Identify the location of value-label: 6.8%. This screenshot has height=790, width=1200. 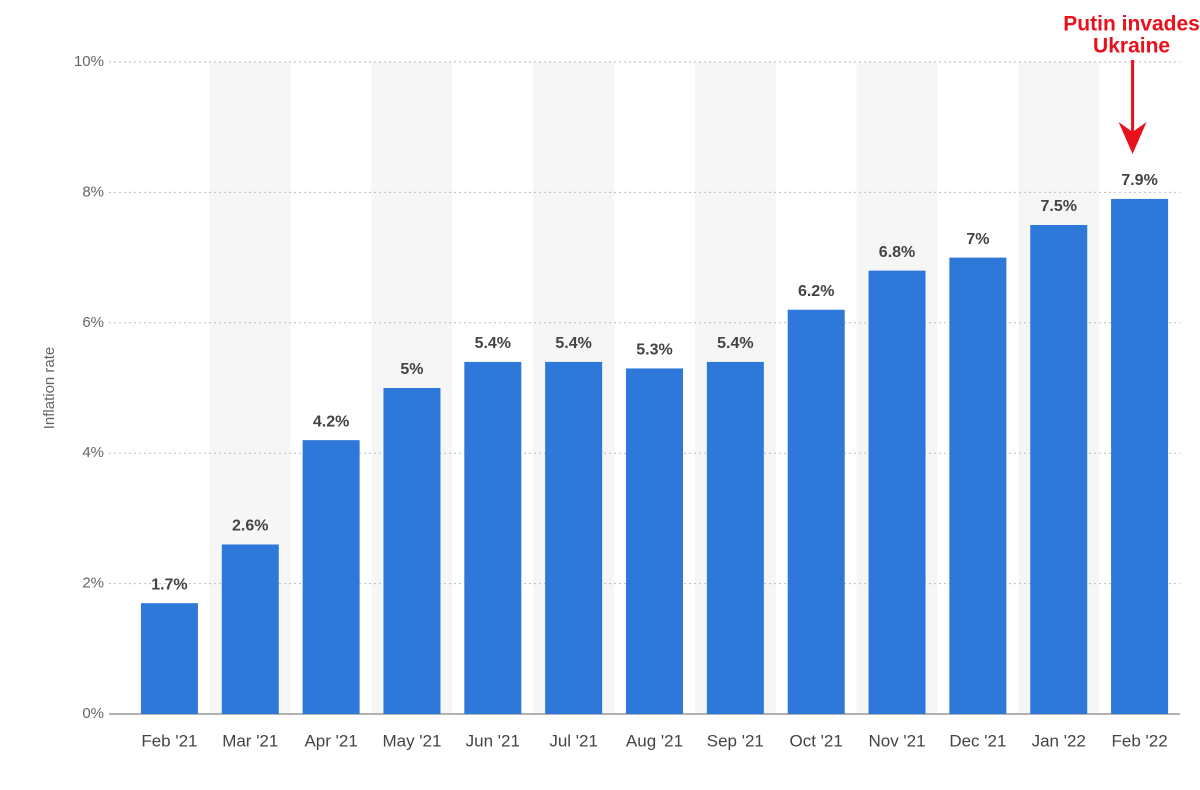
(897, 252).